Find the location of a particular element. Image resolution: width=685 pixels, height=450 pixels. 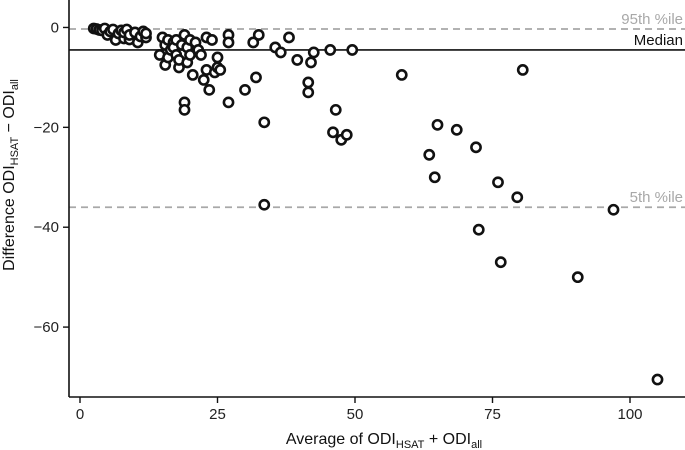

reference-label-0: 95th %ile is located at coordinates (652, 19).